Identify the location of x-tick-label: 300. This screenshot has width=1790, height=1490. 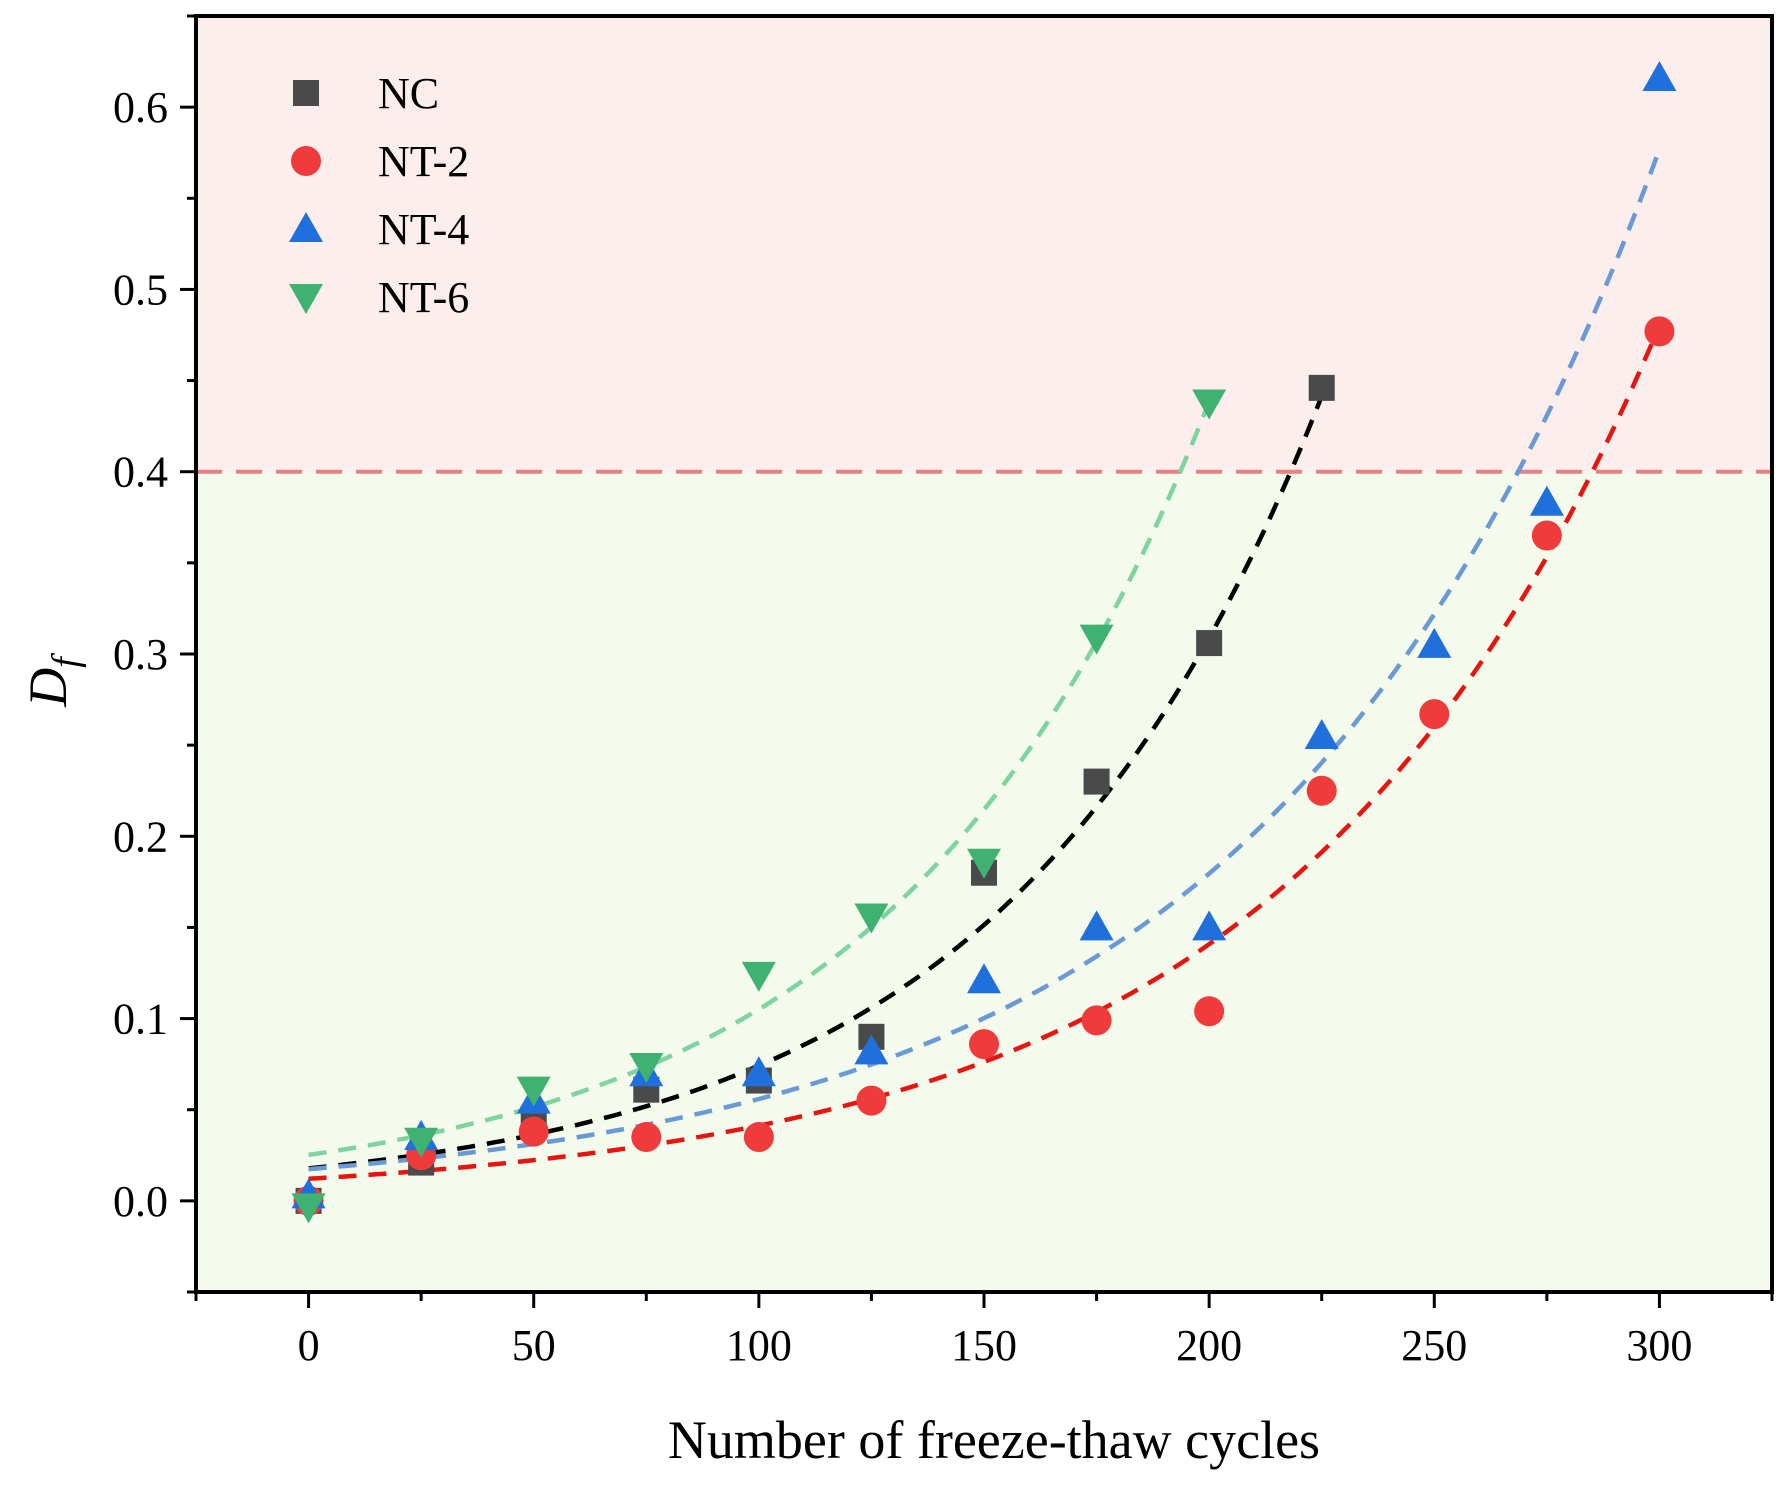
(1659, 1345).